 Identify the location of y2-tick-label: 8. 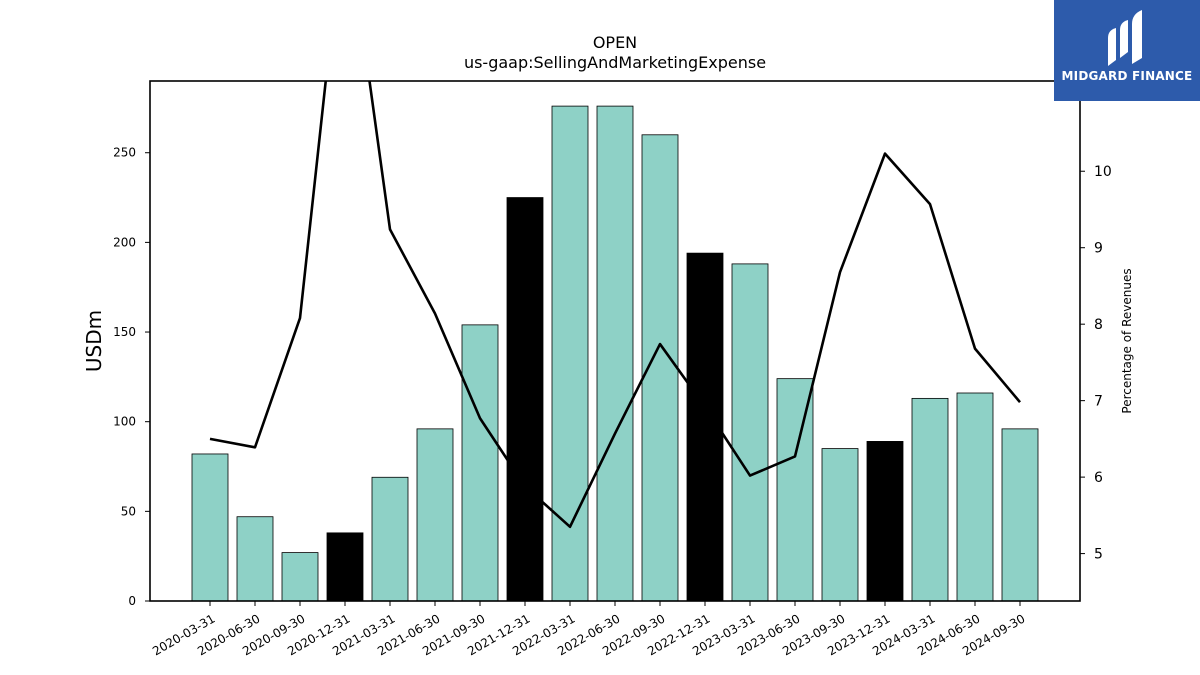
(1098, 325).